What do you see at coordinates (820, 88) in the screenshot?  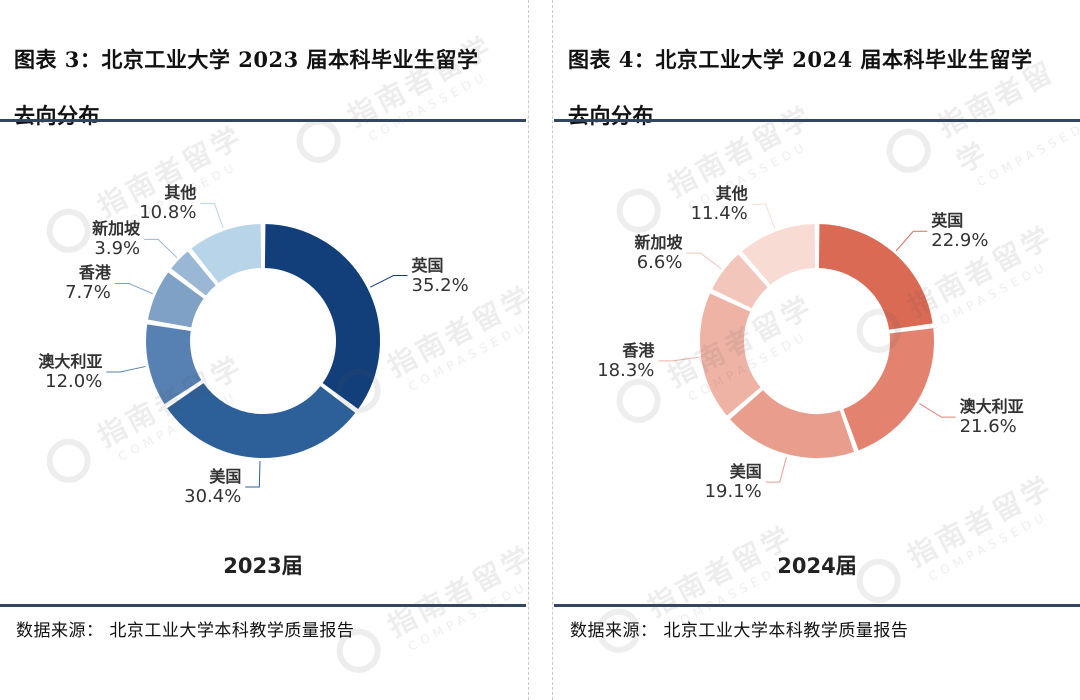 I see `figure-title: 图表 4：北京工业大学 2024 届本科毕业生留学 去向分布` at bounding box center [820, 88].